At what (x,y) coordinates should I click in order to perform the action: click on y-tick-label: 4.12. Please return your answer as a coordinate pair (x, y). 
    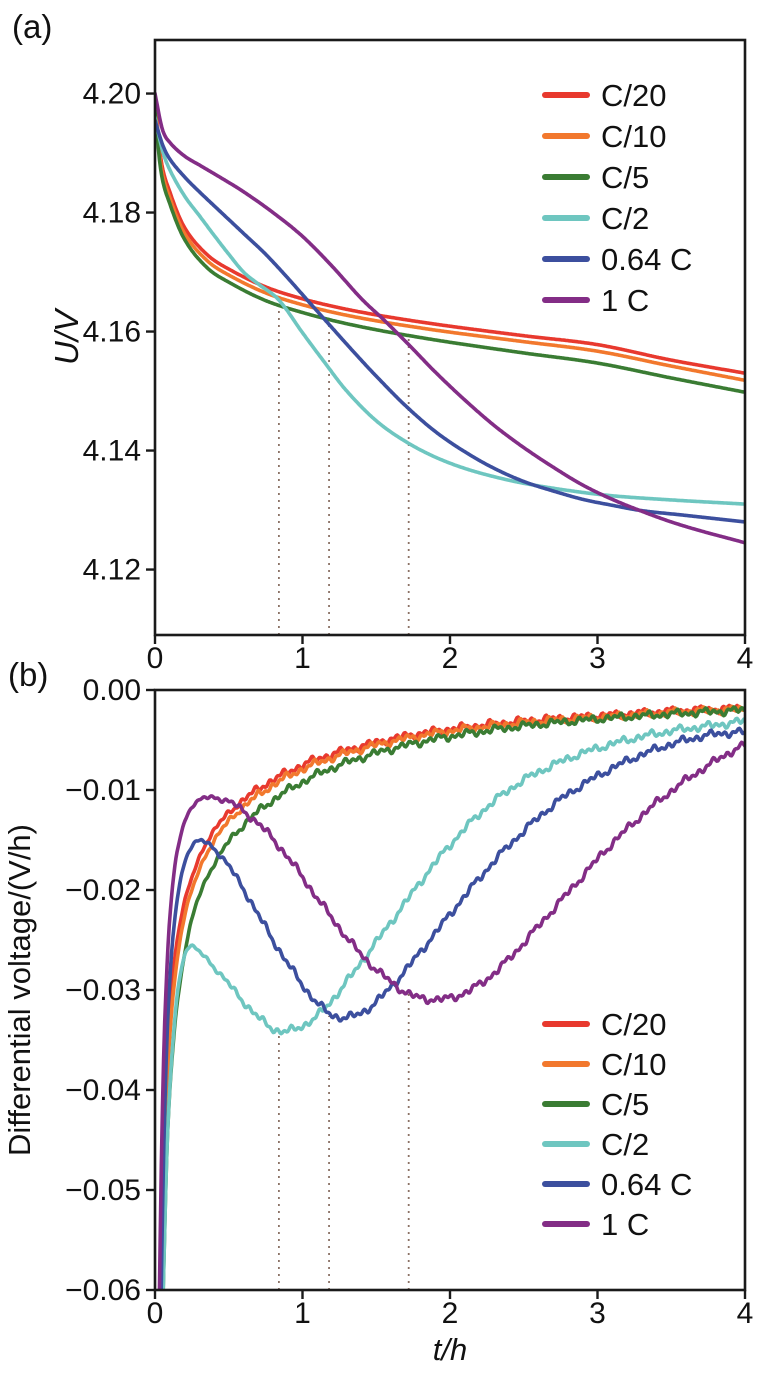
    Looking at the image, I should click on (112, 570).